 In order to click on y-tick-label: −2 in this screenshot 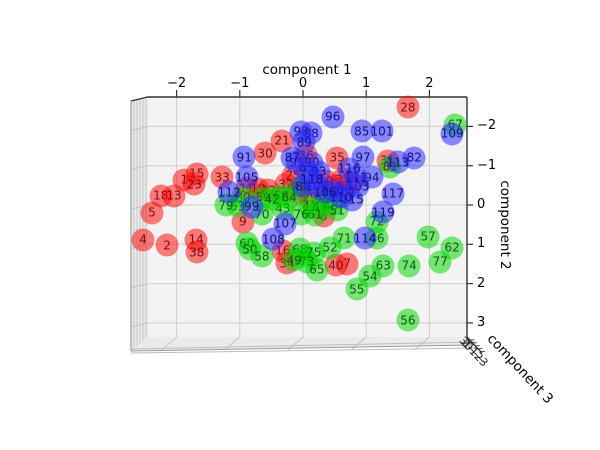, I will do `click(487, 126)`.